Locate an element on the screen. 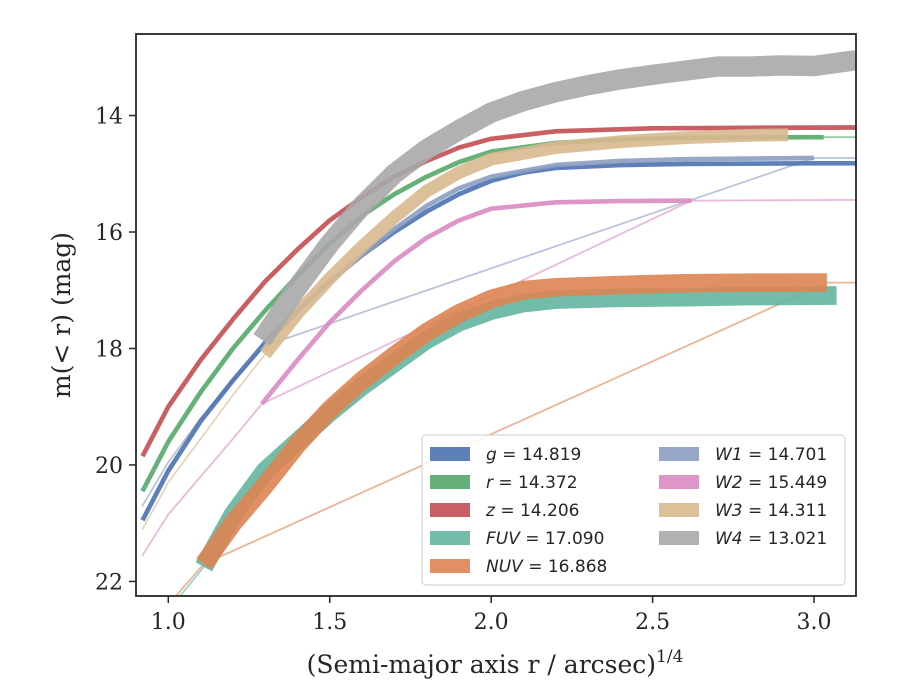 This screenshot has width=900, height=700. y-tick-label: 16 is located at coordinates (109, 233).